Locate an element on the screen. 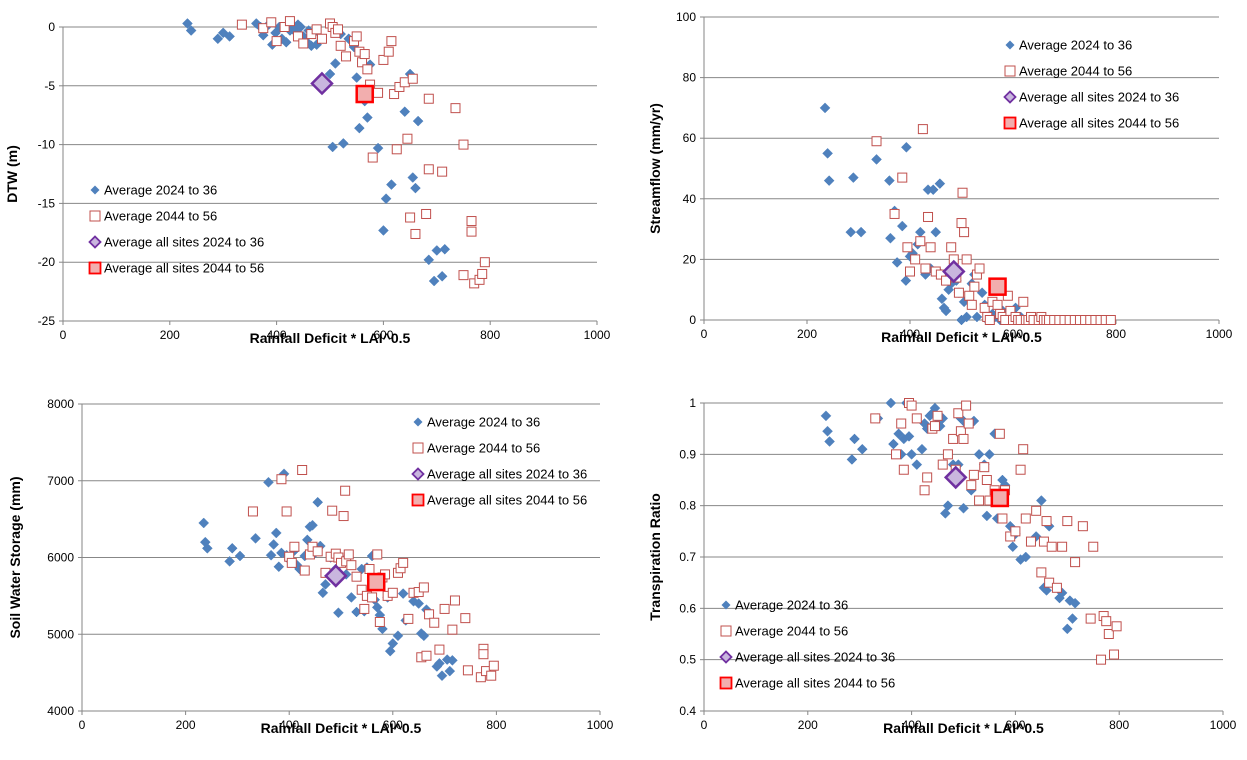 The image size is (1247, 760). y-tick-label: -15 is located at coordinates (47, 203).